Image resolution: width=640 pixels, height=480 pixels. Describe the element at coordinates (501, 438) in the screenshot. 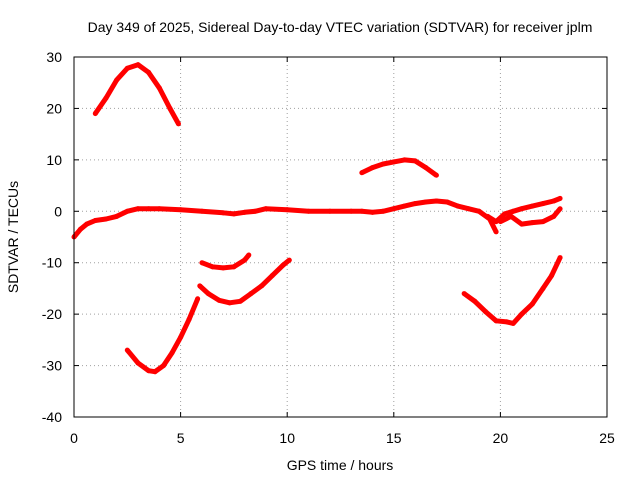

I see `x-tick-label: 20` at that location.